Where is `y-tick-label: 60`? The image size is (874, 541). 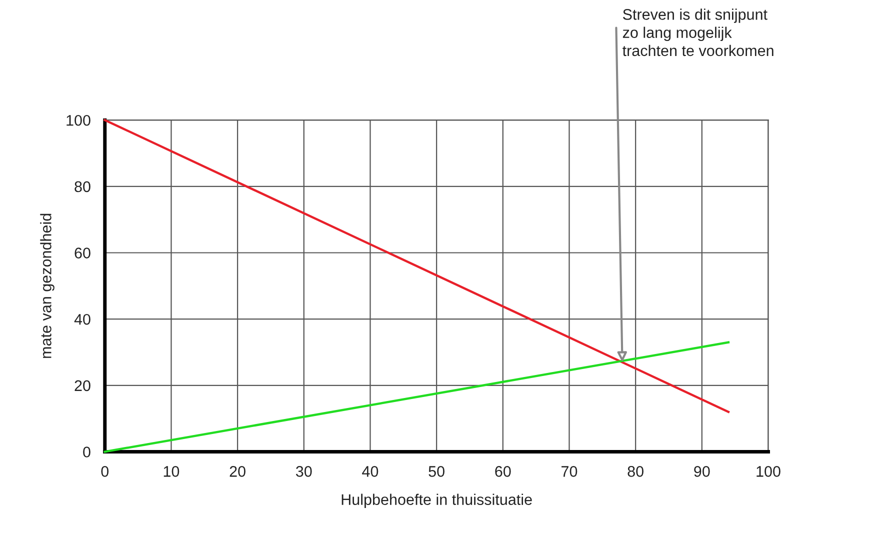 y-tick-label: 60 is located at coordinates (82, 253).